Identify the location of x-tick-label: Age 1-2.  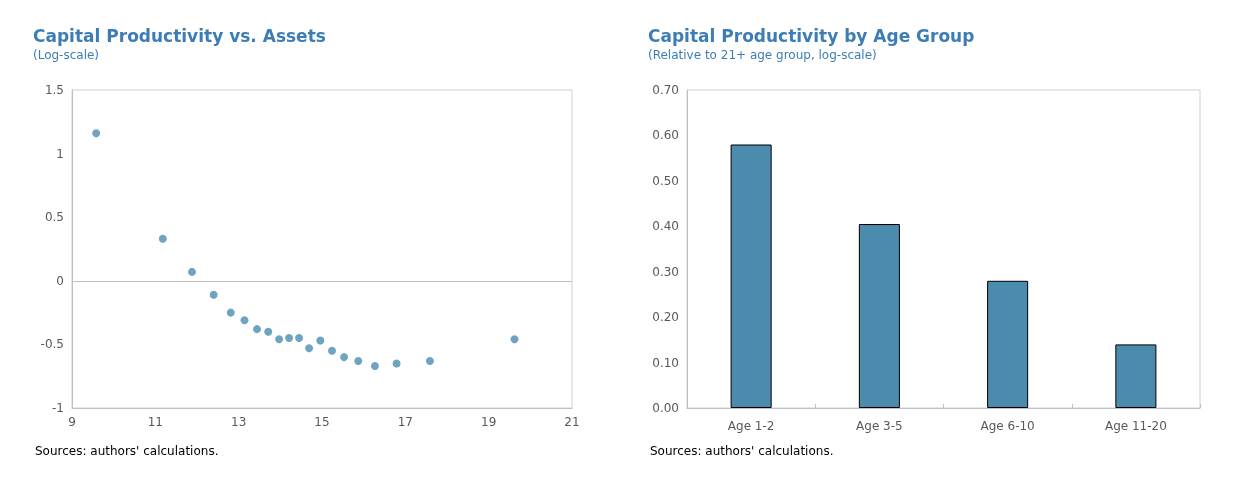
(751, 426).